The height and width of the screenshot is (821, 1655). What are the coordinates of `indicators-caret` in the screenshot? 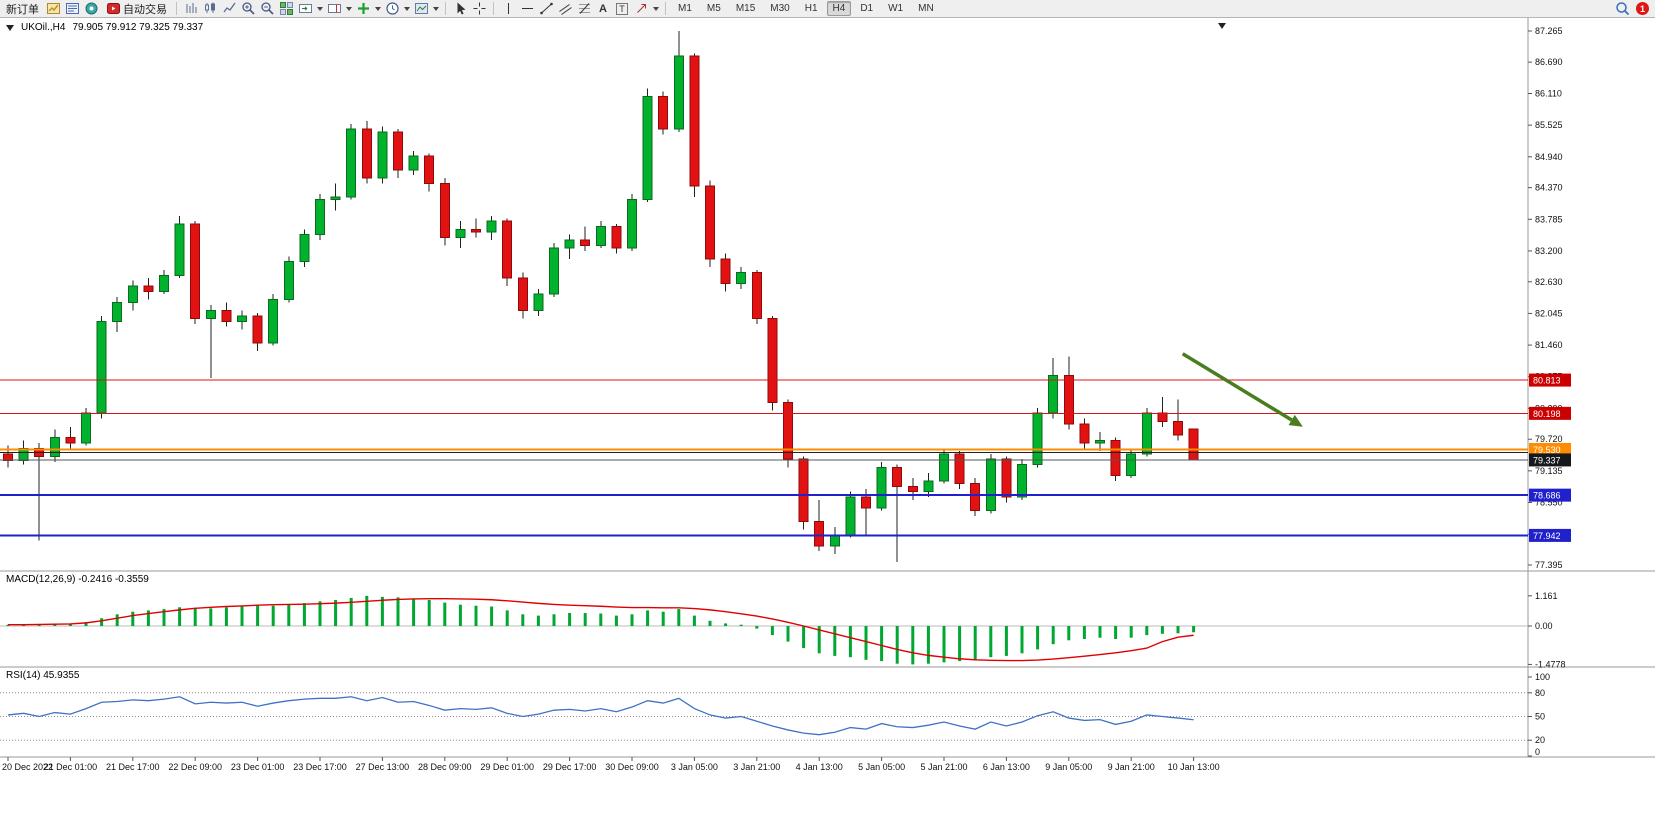 It's located at (378, 8).